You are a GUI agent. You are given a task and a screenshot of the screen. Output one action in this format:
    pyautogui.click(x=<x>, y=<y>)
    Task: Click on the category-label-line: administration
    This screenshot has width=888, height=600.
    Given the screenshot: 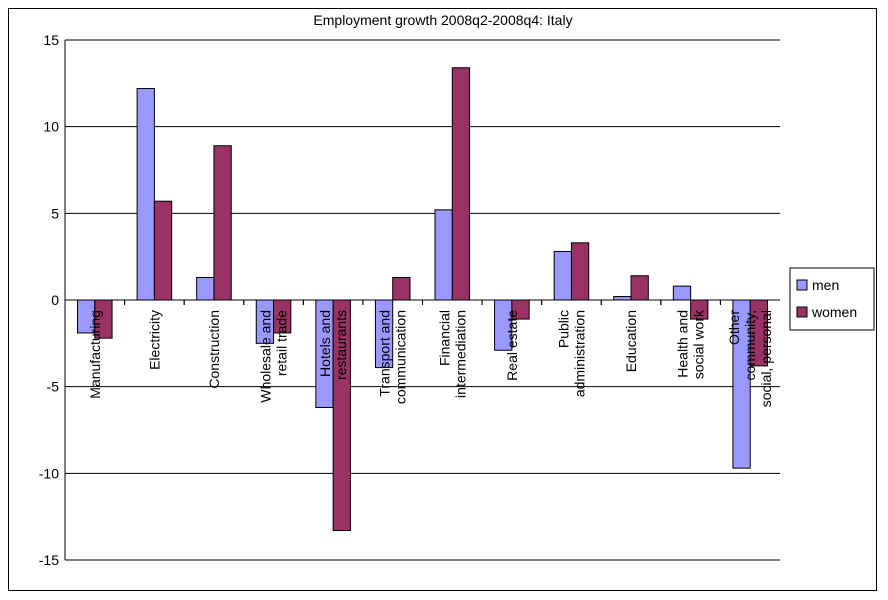 What is the action you would take?
    pyautogui.click(x=579, y=353)
    